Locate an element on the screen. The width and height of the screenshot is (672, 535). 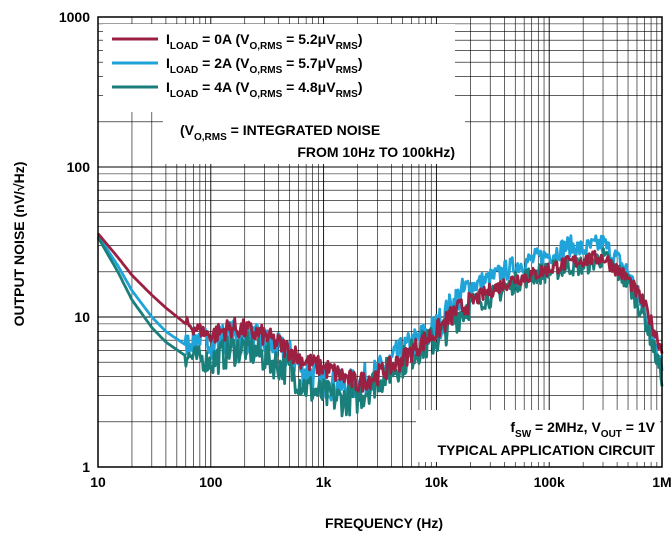
note-background is located at coordinates (314, 138).